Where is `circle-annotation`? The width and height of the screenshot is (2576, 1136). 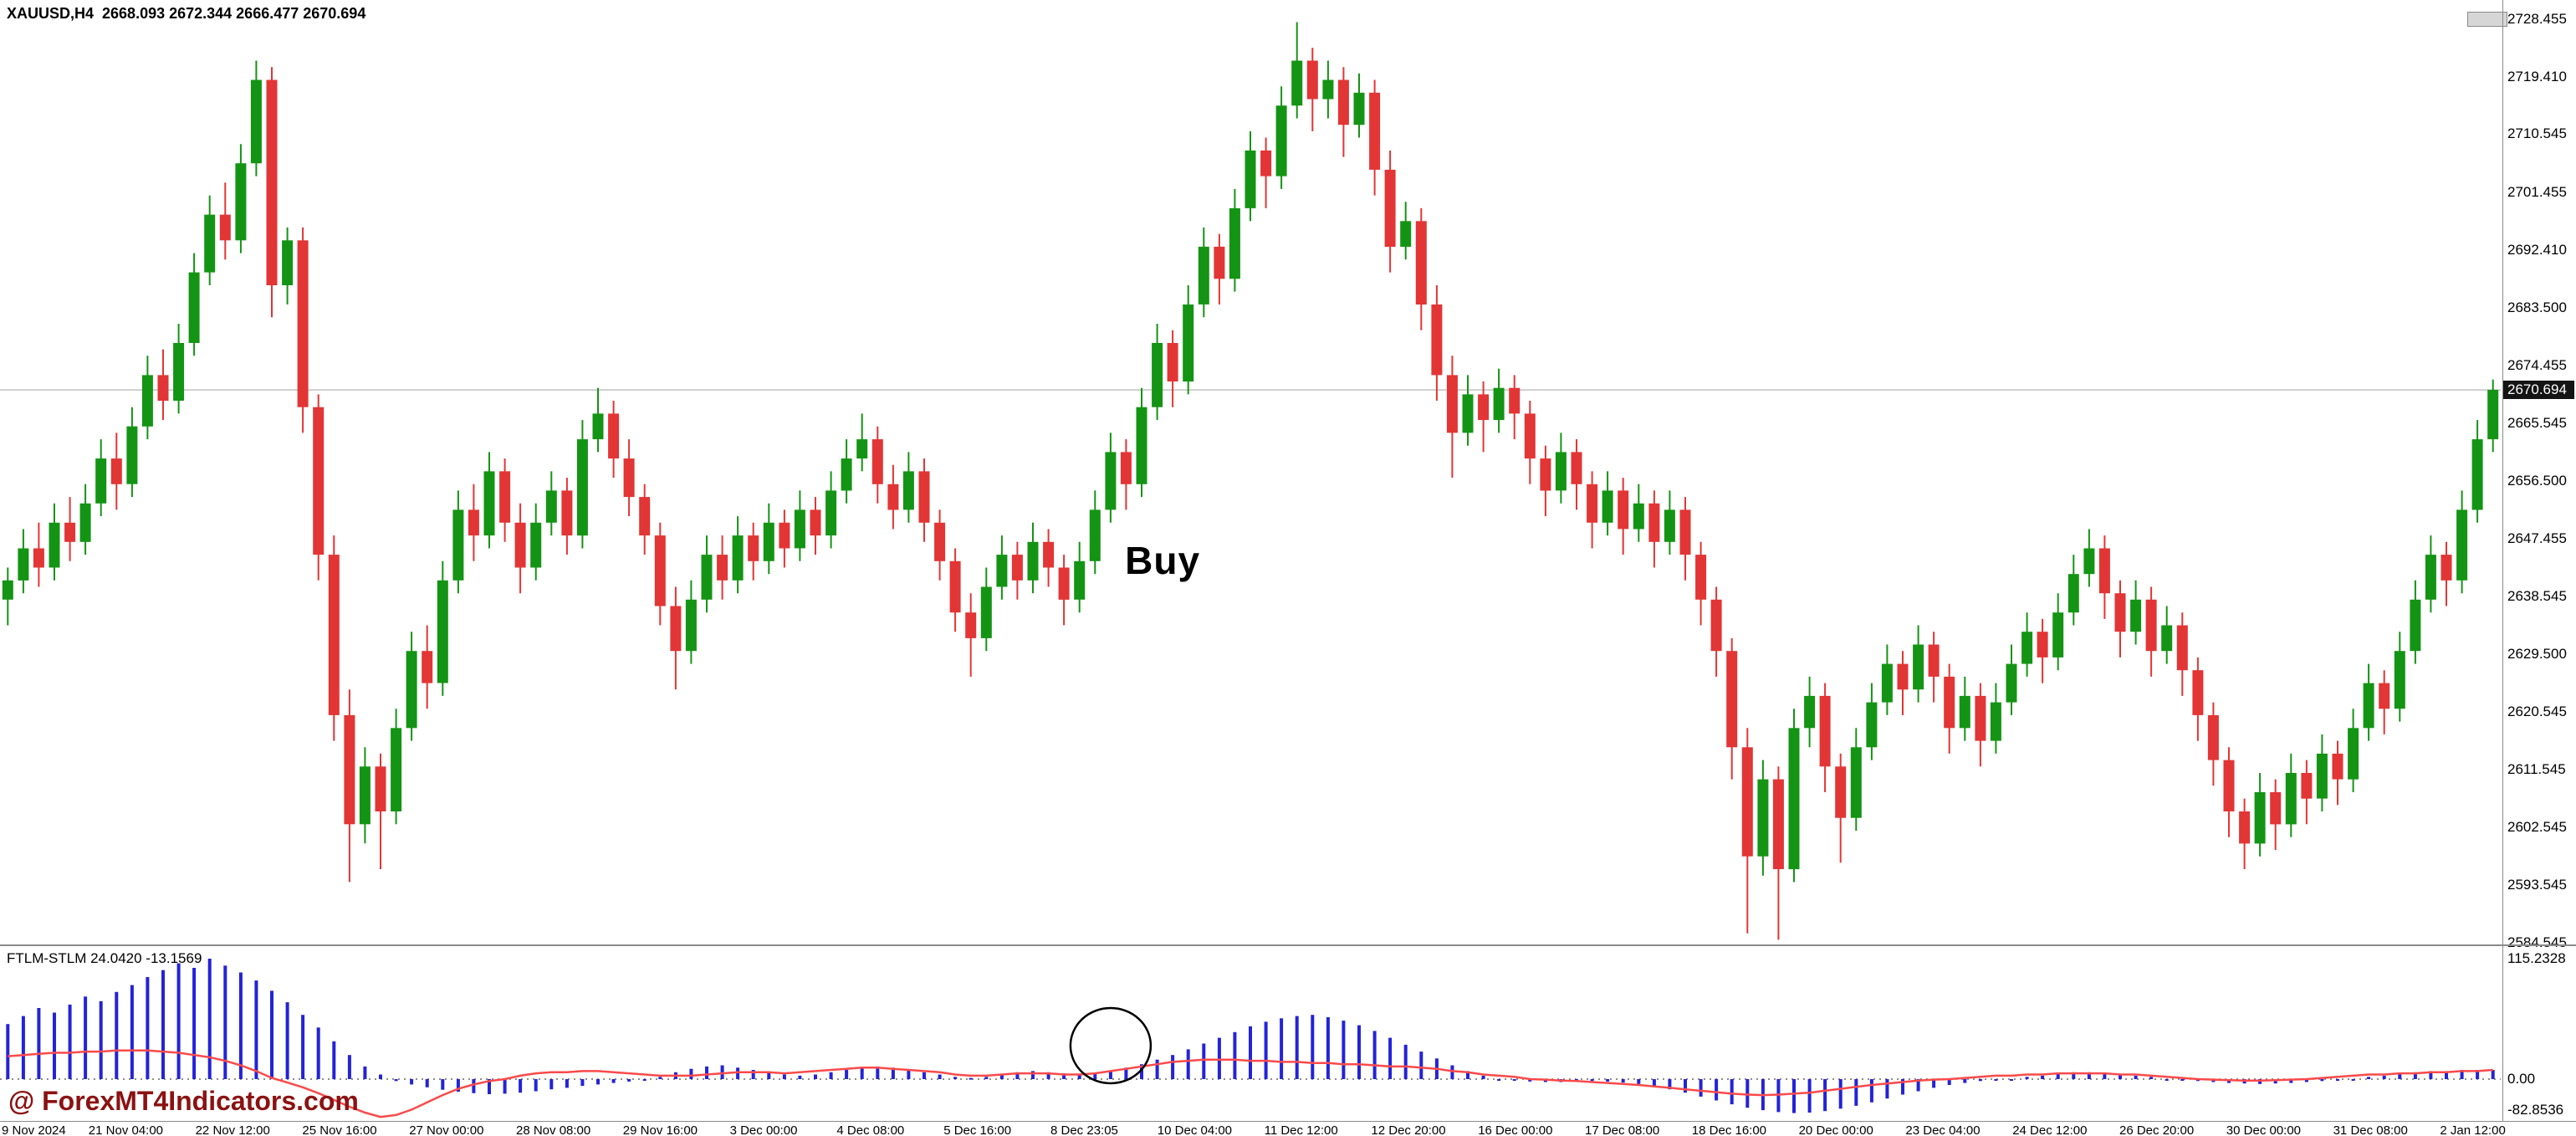
circle-annotation is located at coordinates (1111, 1045).